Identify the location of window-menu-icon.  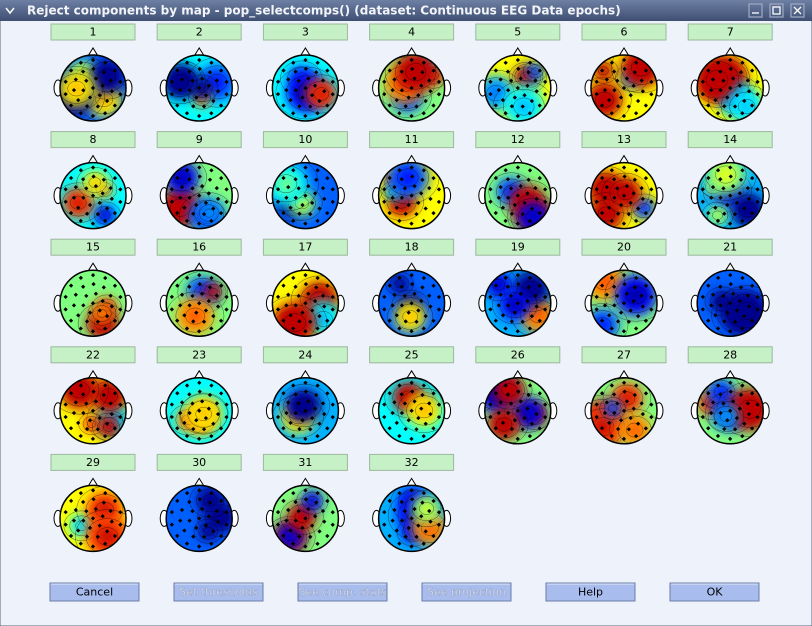
(10, 11).